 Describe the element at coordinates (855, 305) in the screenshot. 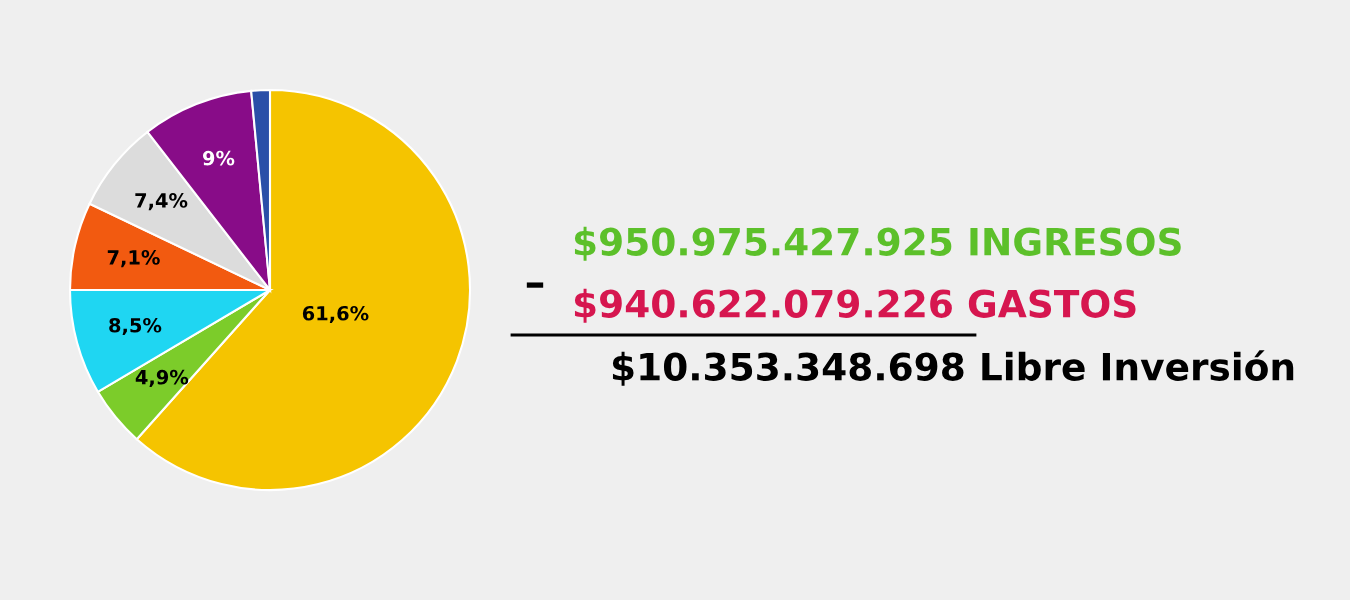

I see `text: $940.622.079.226 GASTOS` at that location.